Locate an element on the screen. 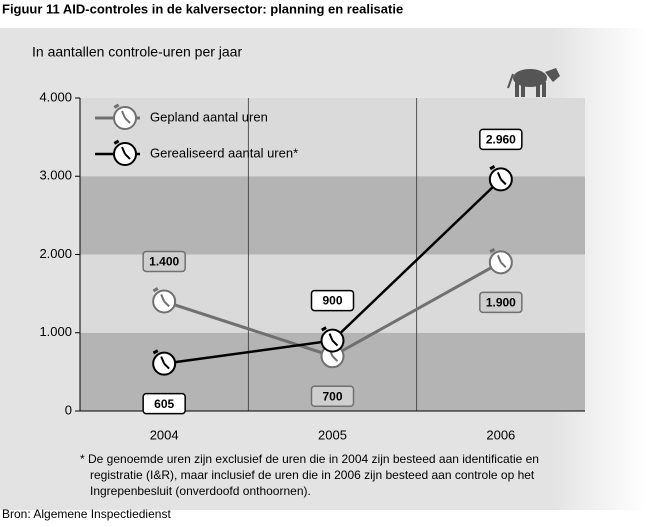 The width and height of the screenshot is (647, 527). source: Bron: Algemene Inspectiedienst is located at coordinates (86, 514).